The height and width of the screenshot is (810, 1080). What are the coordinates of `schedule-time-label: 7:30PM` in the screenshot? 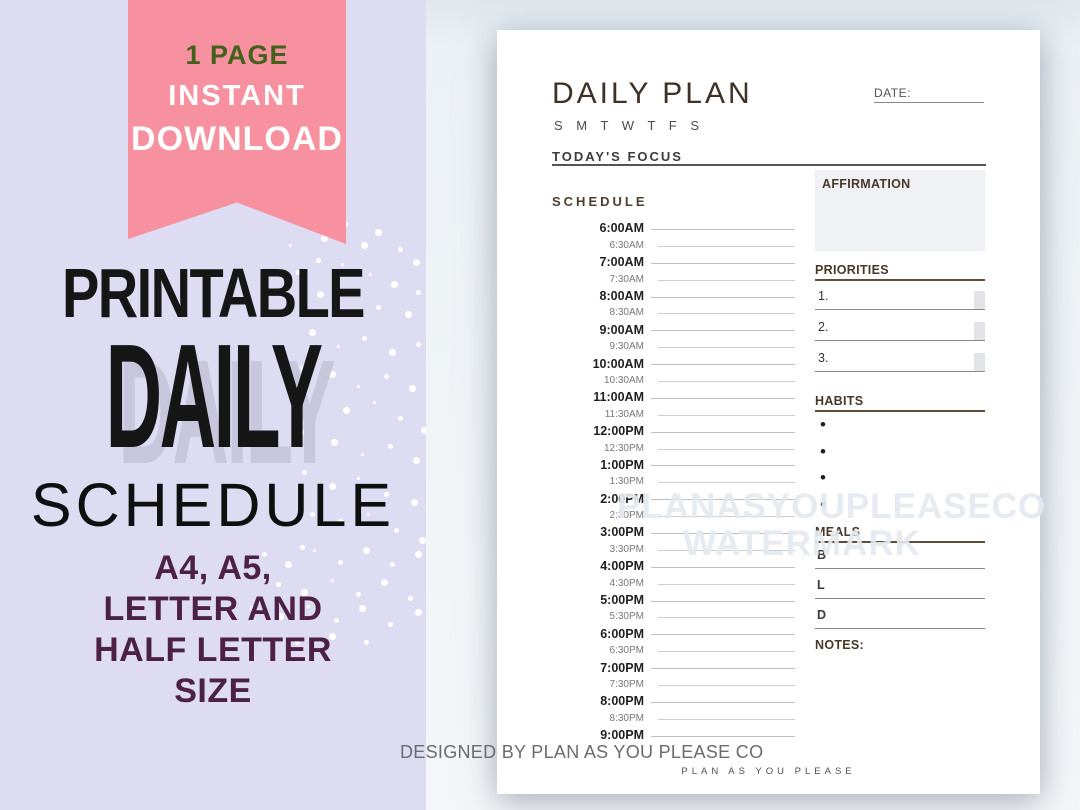 It's located at (626, 684).